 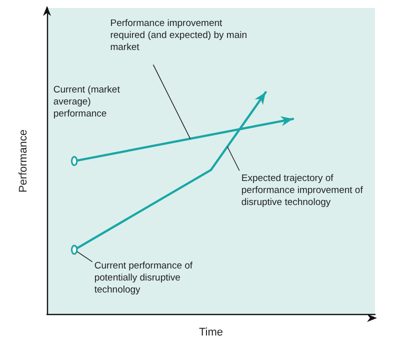 I want to click on y-axis-title: Performance, so click(x=24, y=161).